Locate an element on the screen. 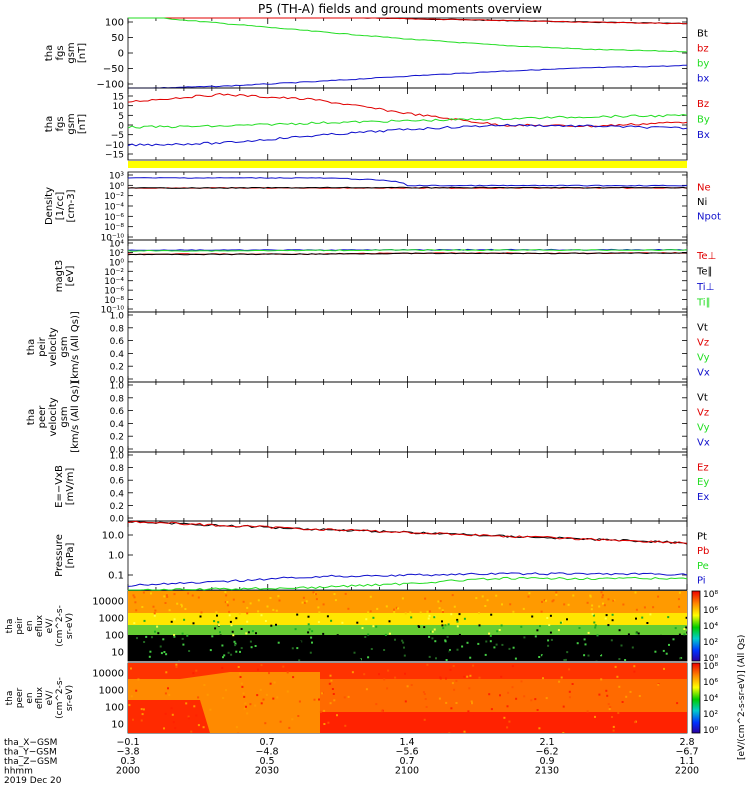 The height and width of the screenshot is (800, 750). legend-Npot: Npot is located at coordinates (709, 216).